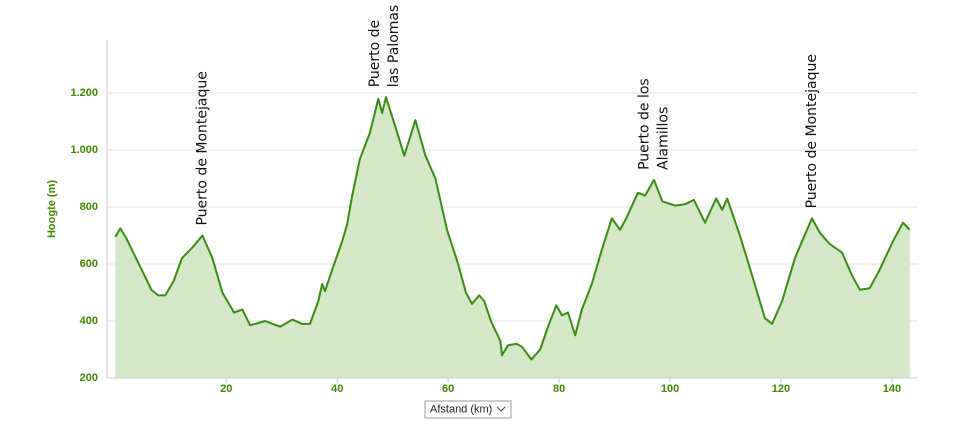  Describe the element at coordinates (375, 53) in the screenshot. I see `annotation: Puerto de` at that location.